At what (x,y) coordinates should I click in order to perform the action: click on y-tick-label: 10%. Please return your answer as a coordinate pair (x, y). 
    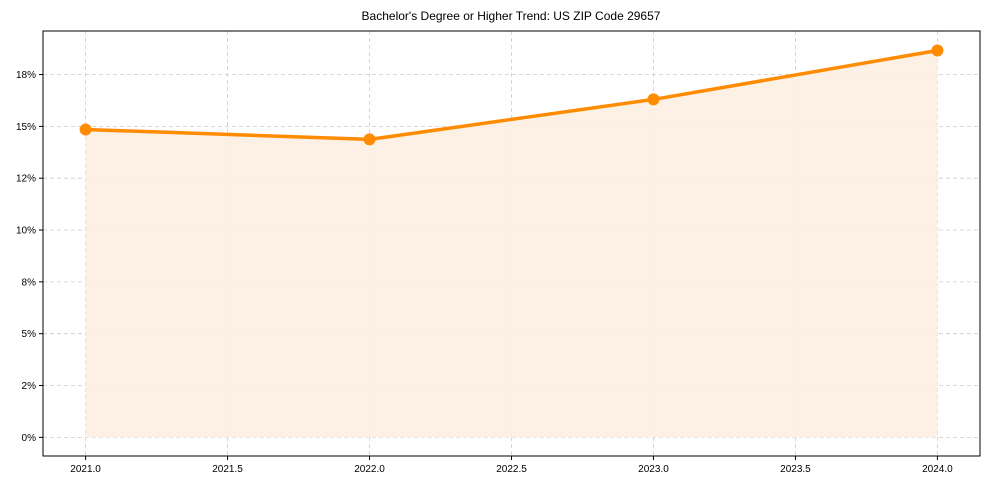
    Looking at the image, I should click on (26, 231).